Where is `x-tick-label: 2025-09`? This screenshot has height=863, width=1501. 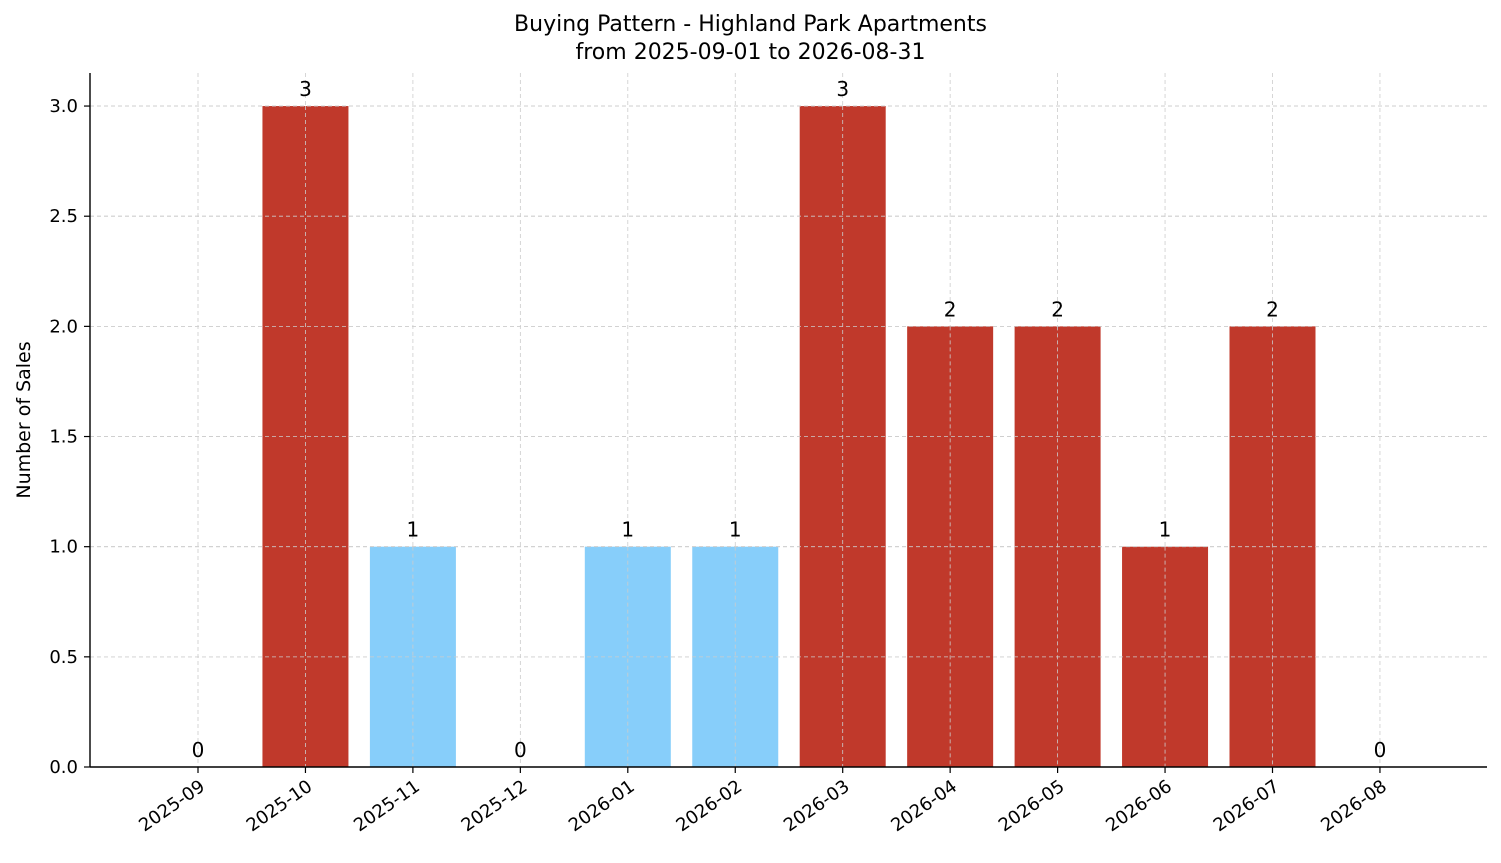 x-tick-label: 2025-09 is located at coordinates (172, 806).